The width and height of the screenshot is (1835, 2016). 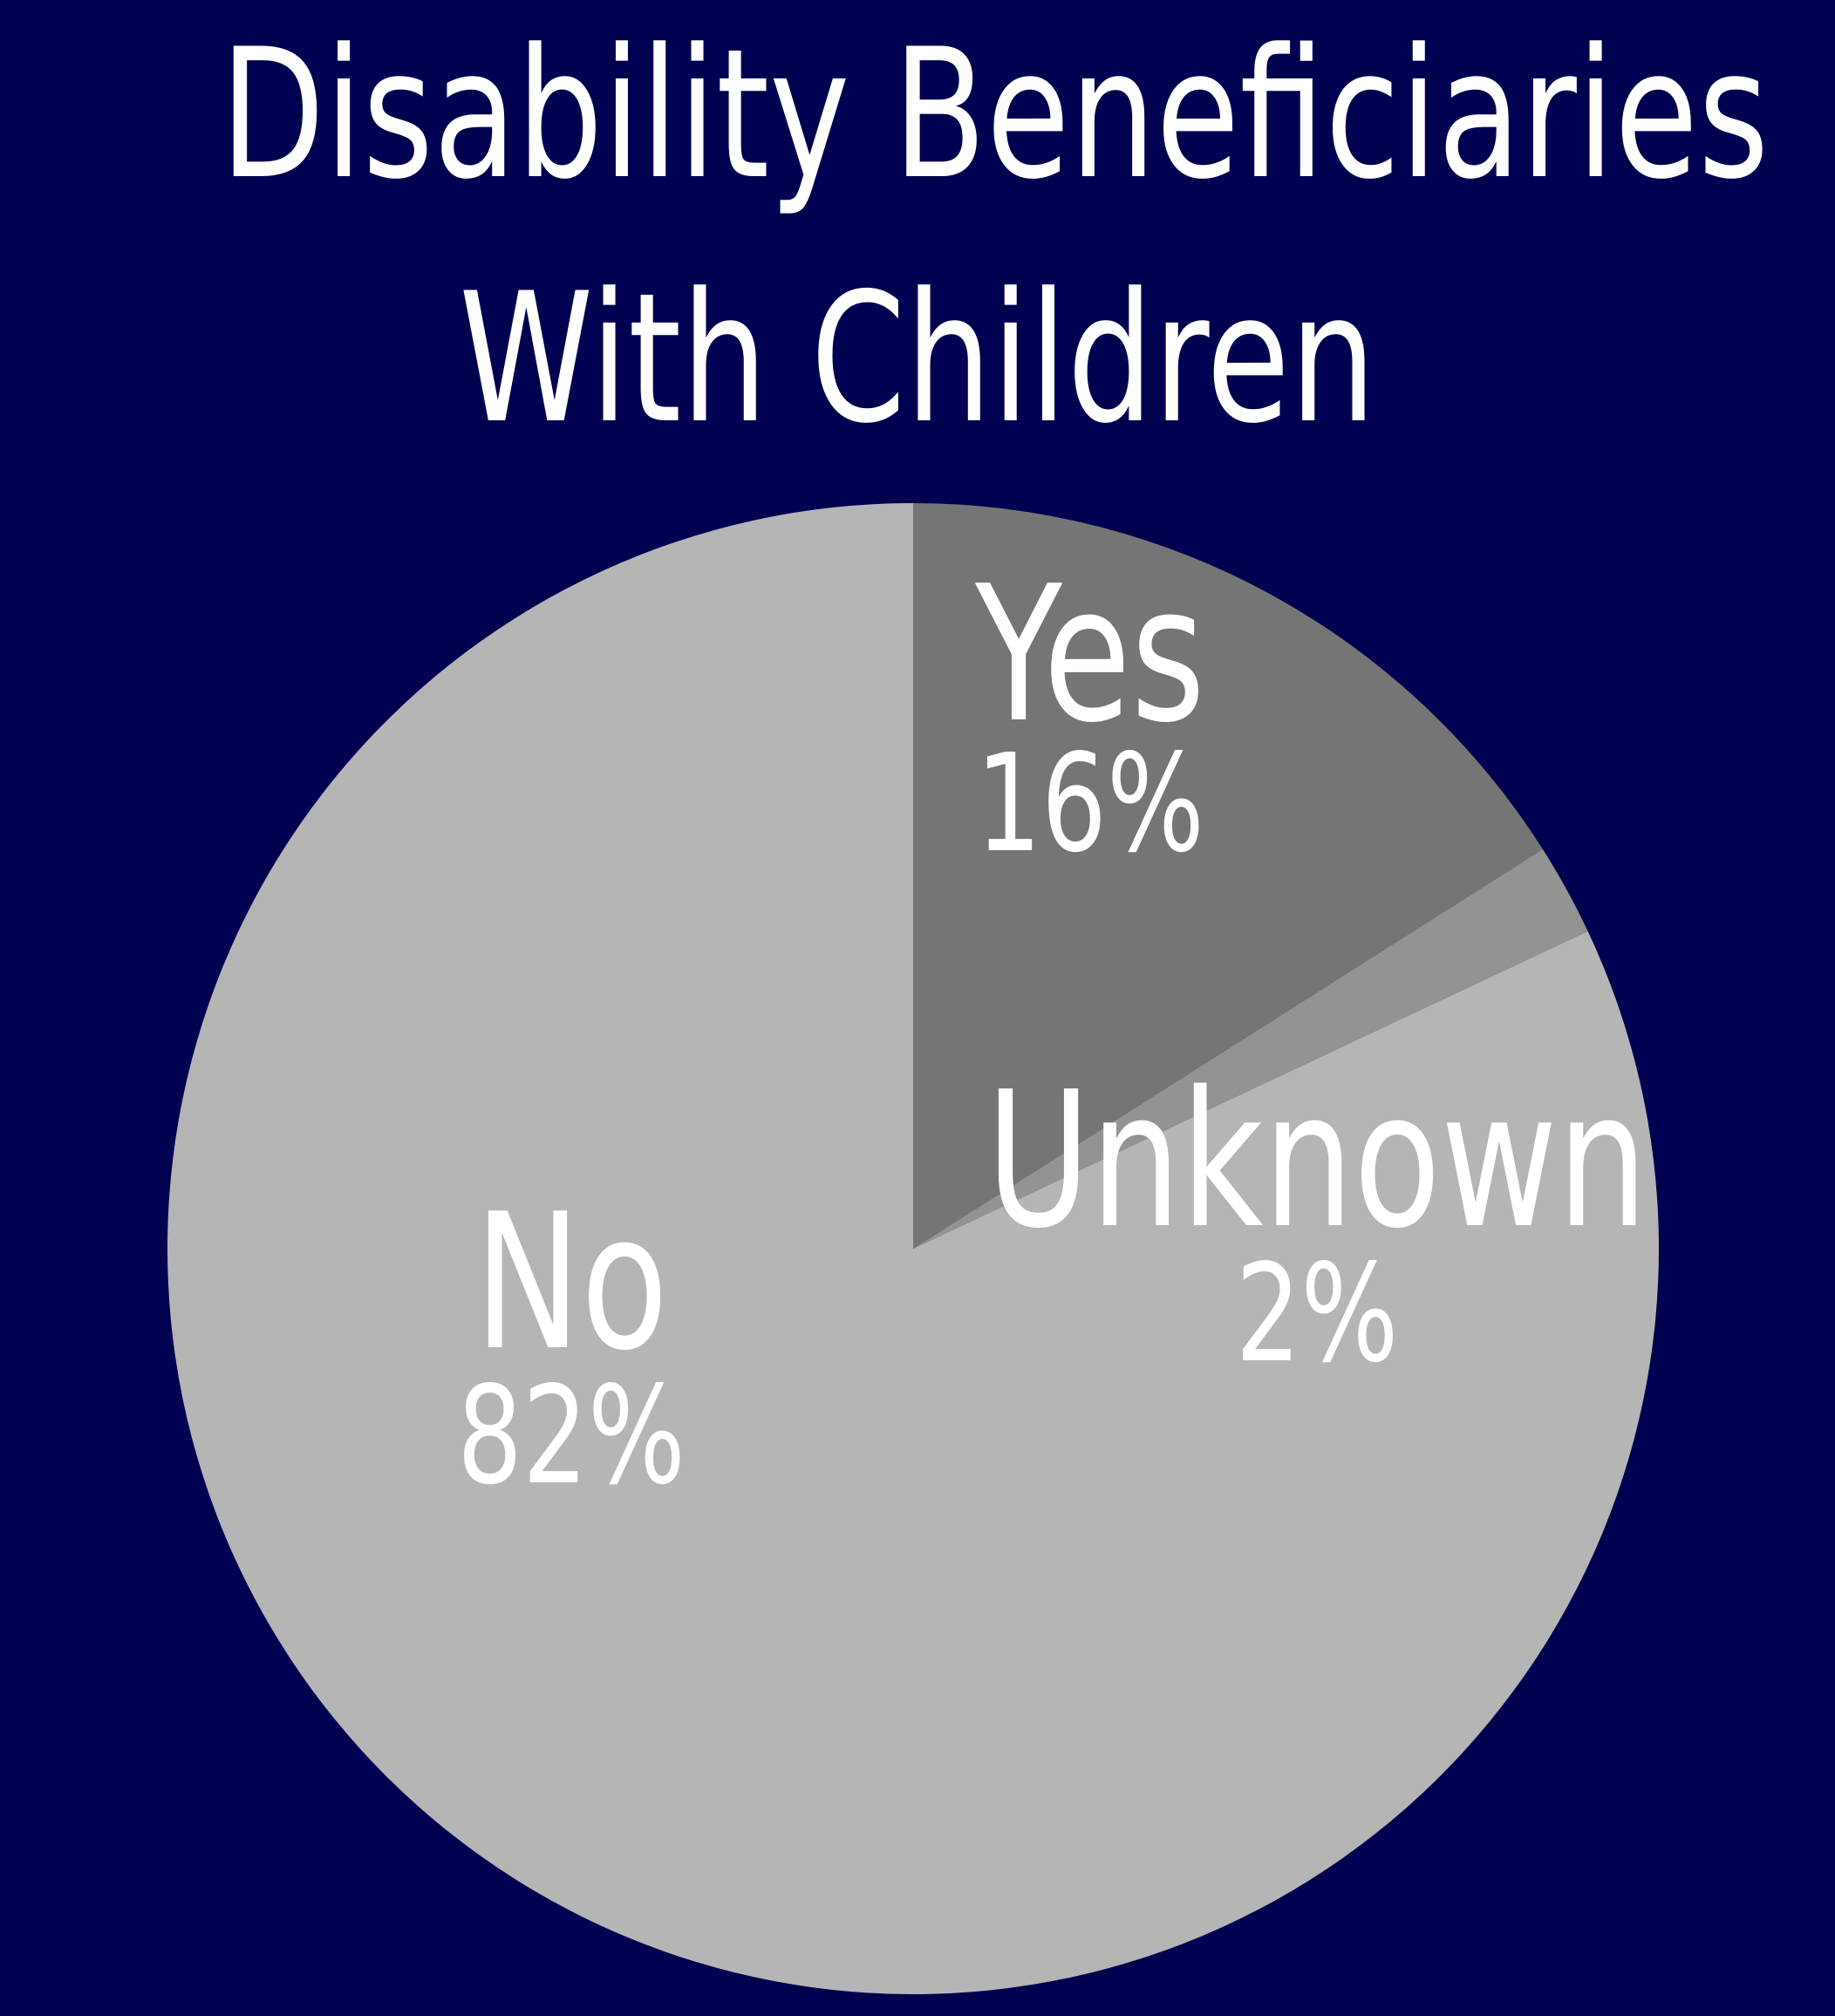 I want to click on chart-title-line-2: With Children, so click(x=917, y=359).